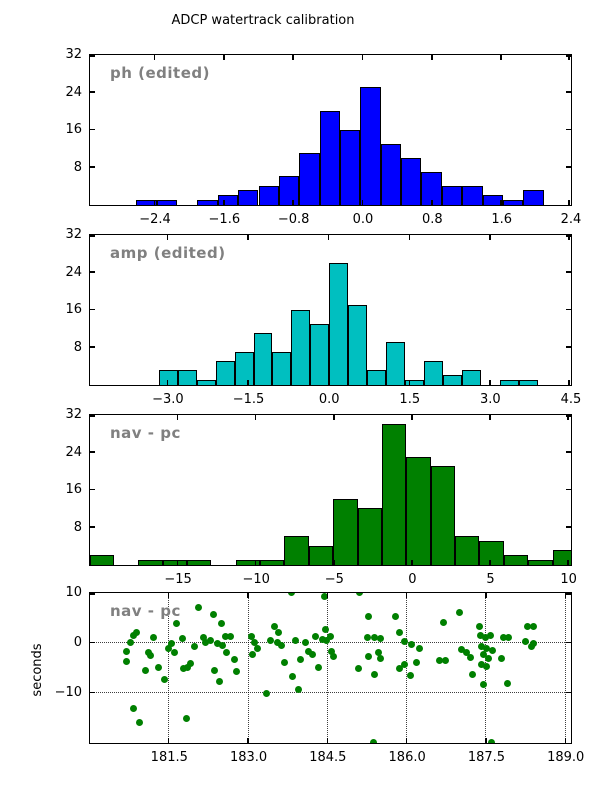 The image size is (600, 800). Describe the element at coordinates (334, 579) in the screenshot. I see `x-tick-label: −5` at that location.